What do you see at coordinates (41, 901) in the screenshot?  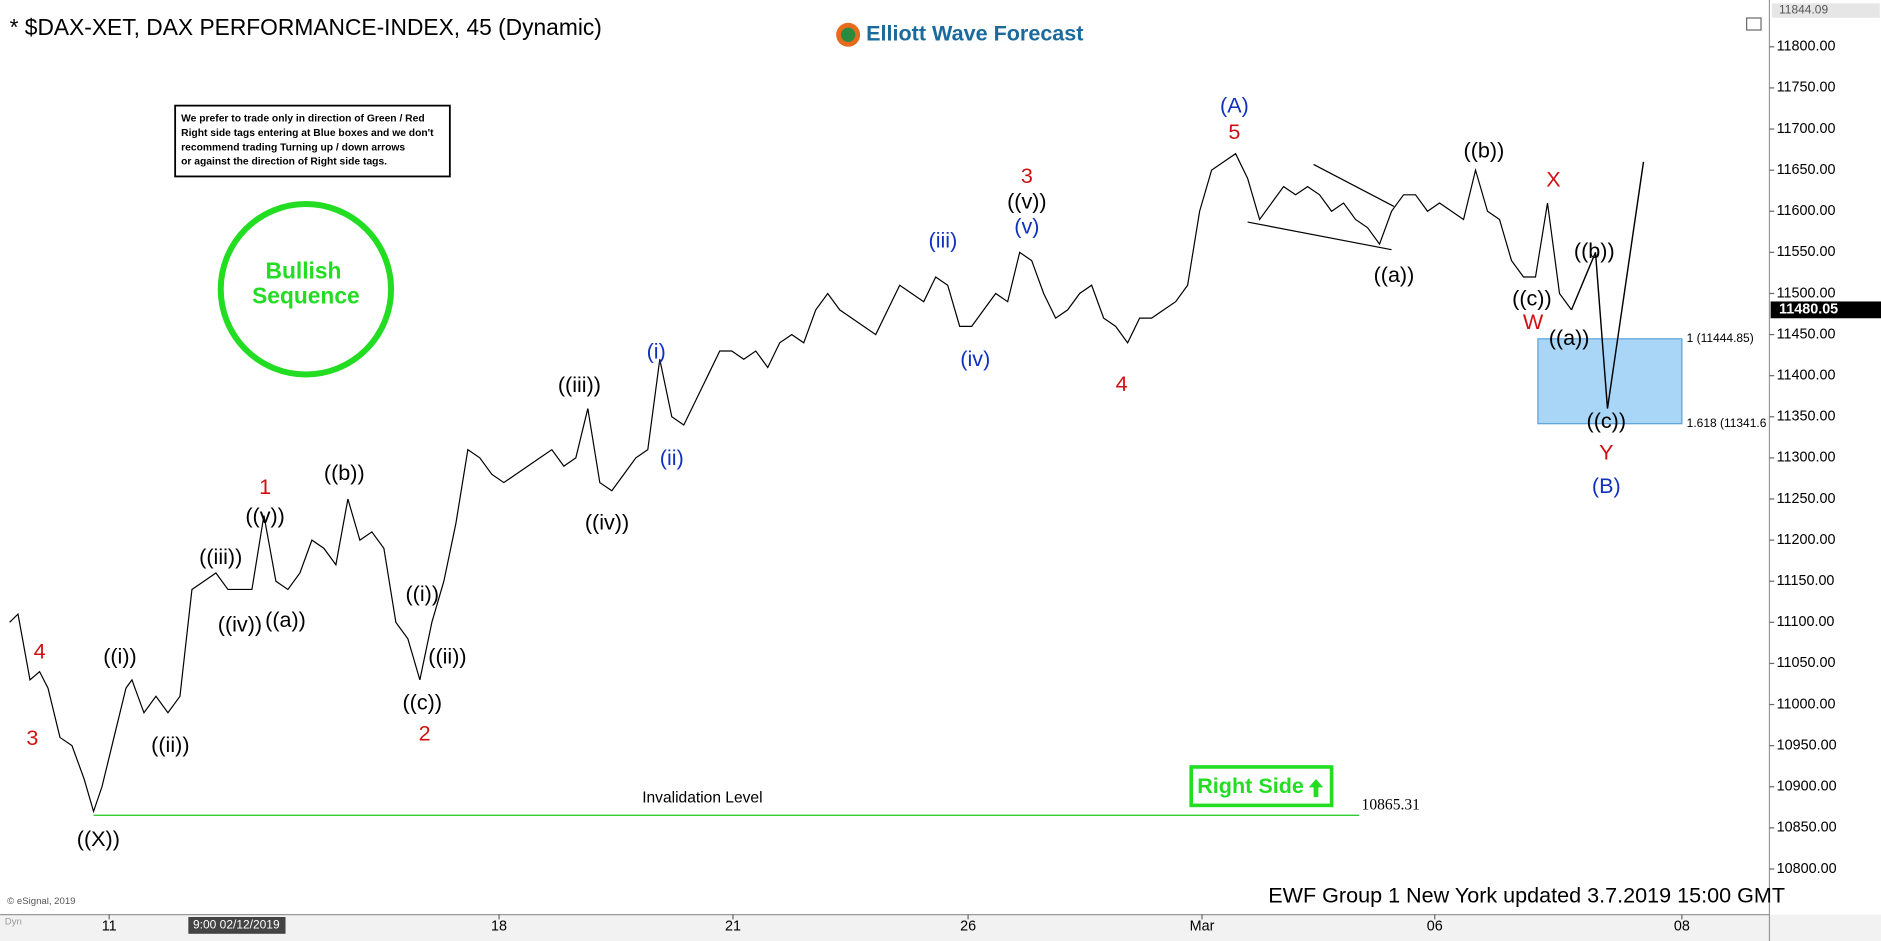 I see `copyright: © eSignal, 2019` at bounding box center [41, 901].